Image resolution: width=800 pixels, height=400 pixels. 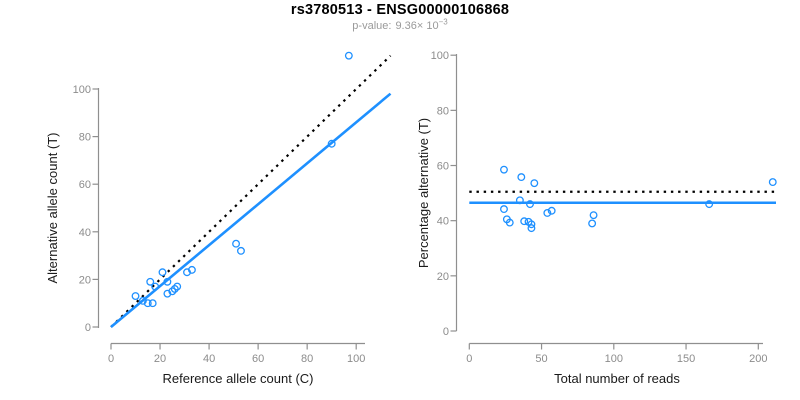 I want to click on x-tick-label: 60, so click(x=258, y=359).